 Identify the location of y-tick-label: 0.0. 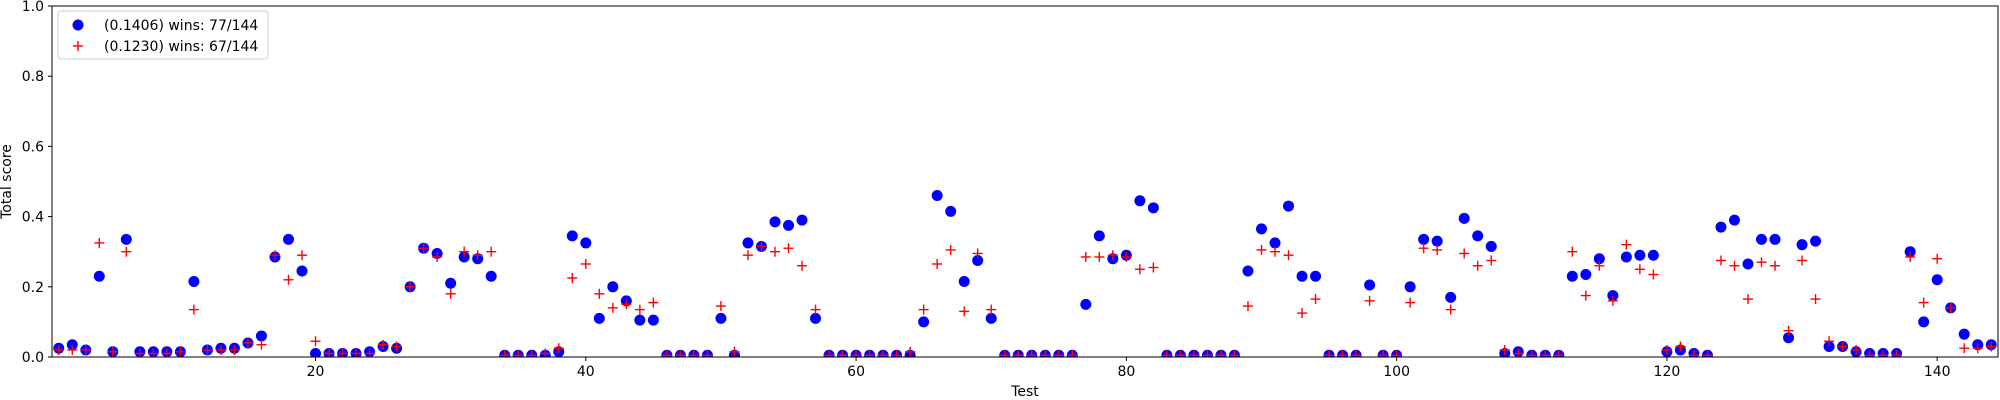
(33, 358).